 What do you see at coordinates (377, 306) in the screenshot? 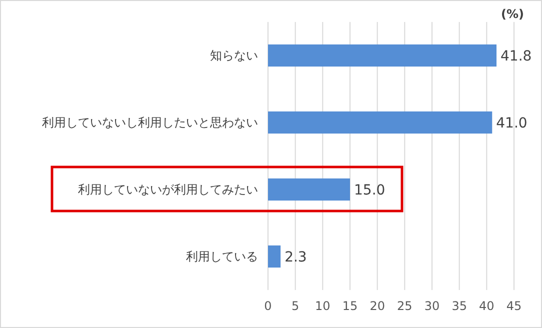
I see `x-tick-label: 20` at bounding box center [377, 306].